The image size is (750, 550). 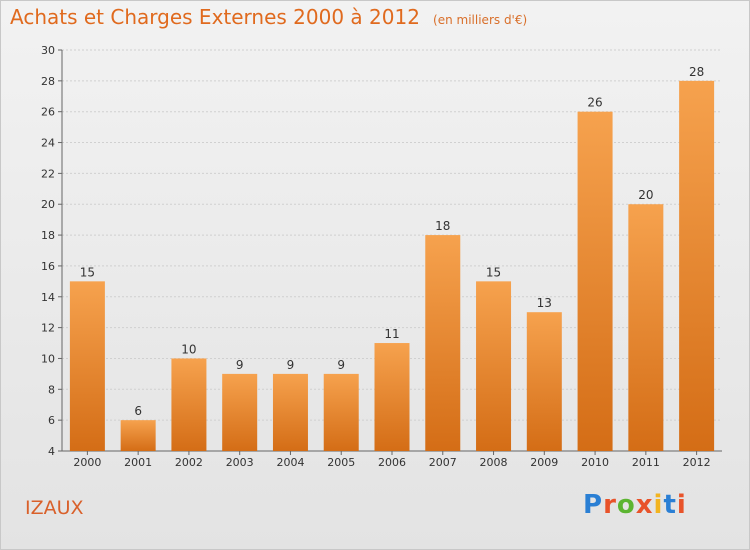 What do you see at coordinates (188, 349) in the screenshot?
I see `bar-value-label: 10` at bounding box center [188, 349].